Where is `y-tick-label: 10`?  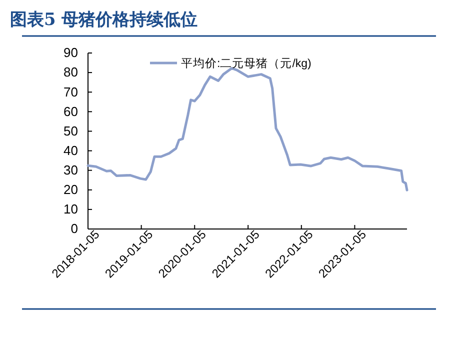 y-tick-label: 10 is located at coordinates (71, 209).